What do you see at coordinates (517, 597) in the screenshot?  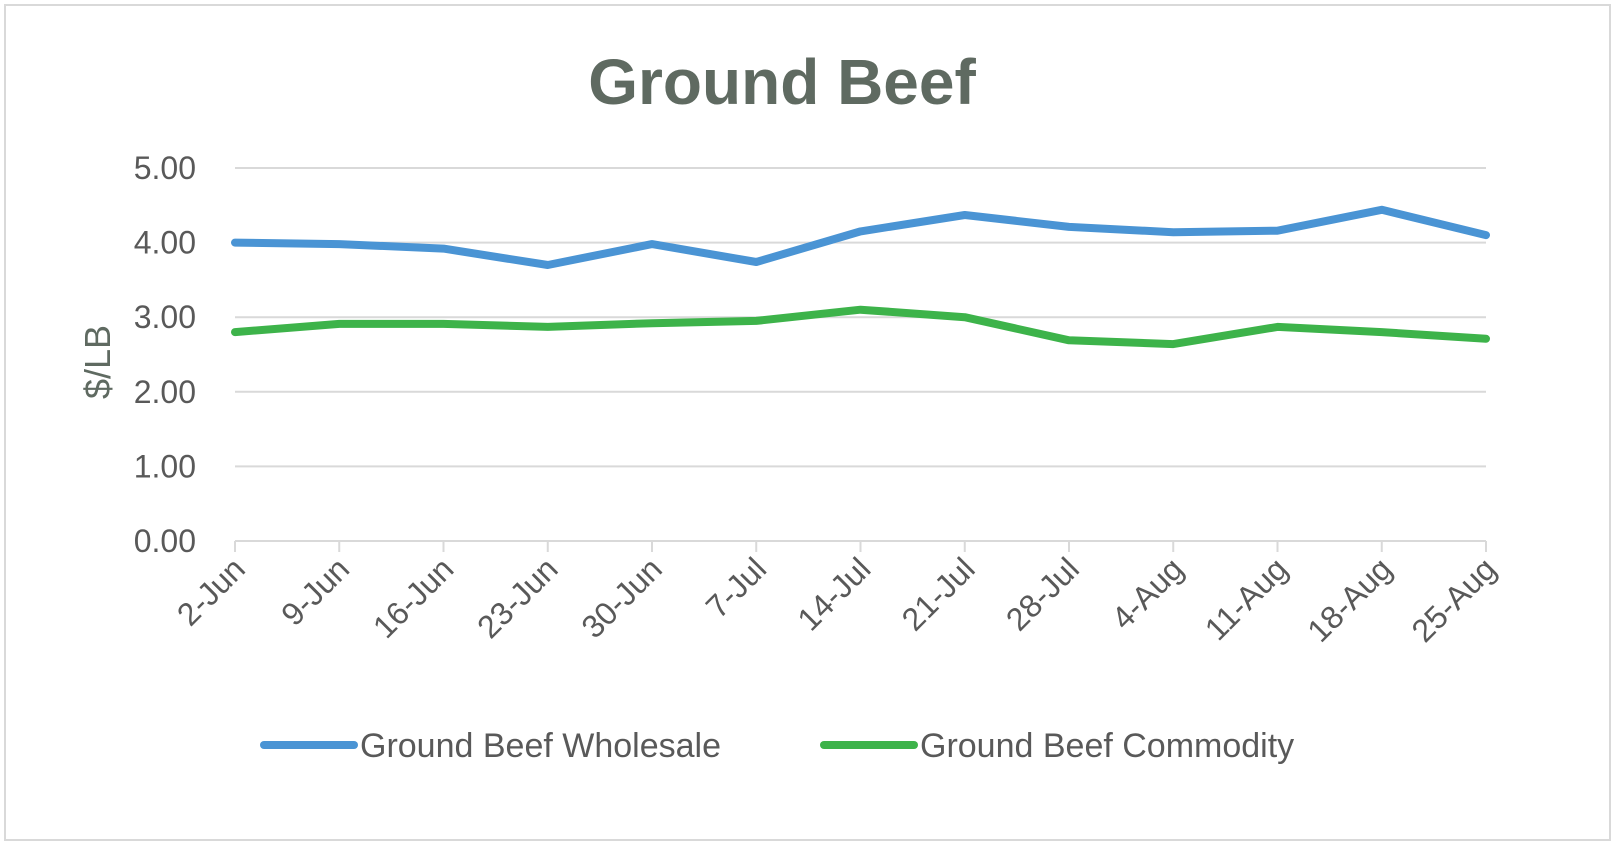 I see `x-tick-label: 23-Jun` at bounding box center [517, 597].